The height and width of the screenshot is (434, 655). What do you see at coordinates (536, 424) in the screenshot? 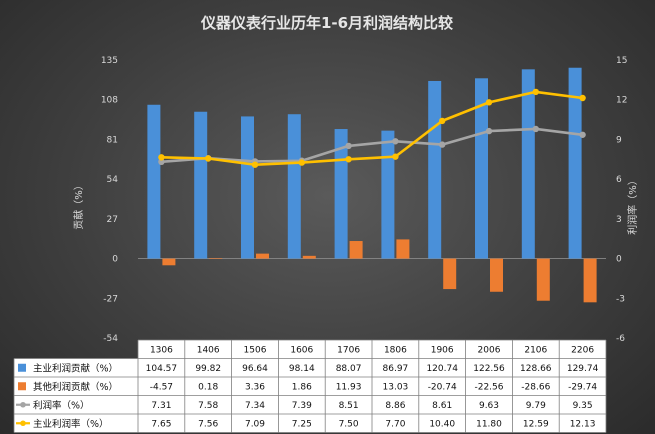
I see `data-label-main-profit-rate: 12.59` at bounding box center [536, 424].